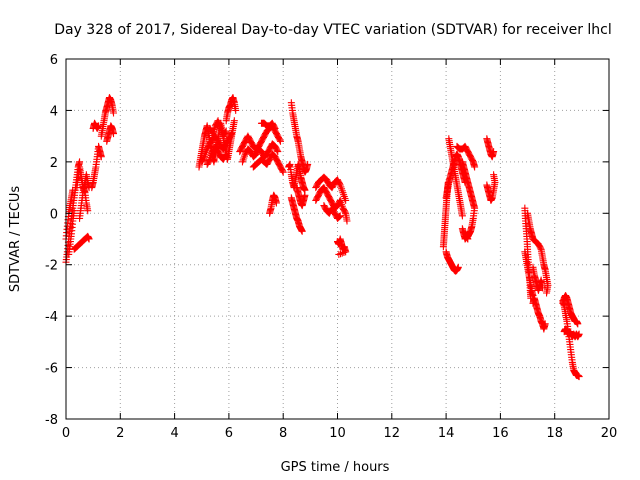 The width and height of the screenshot is (640, 480). What do you see at coordinates (609, 433) in the screenshot?
I see `x-tick-label: 20` at bounding box center [609, 433].